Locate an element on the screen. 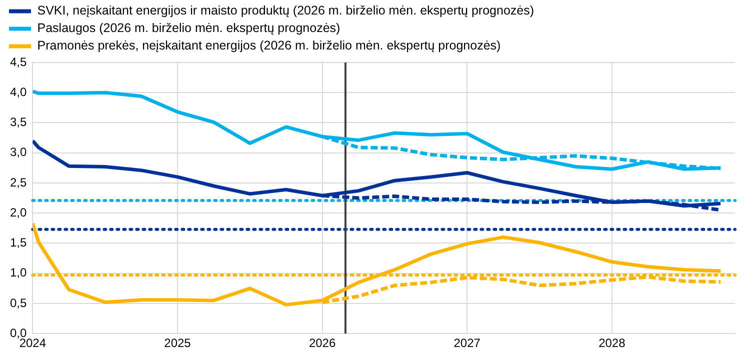  y-tick-label: 0,5 is located at coordinates (18, 303).